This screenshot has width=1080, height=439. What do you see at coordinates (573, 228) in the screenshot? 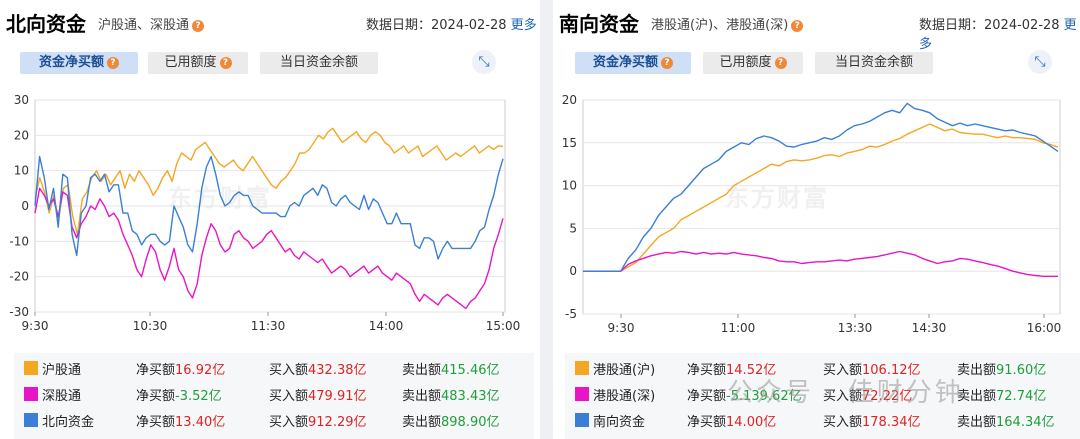
I see `y-tick-label: 5` at bounding box center [573, 228].